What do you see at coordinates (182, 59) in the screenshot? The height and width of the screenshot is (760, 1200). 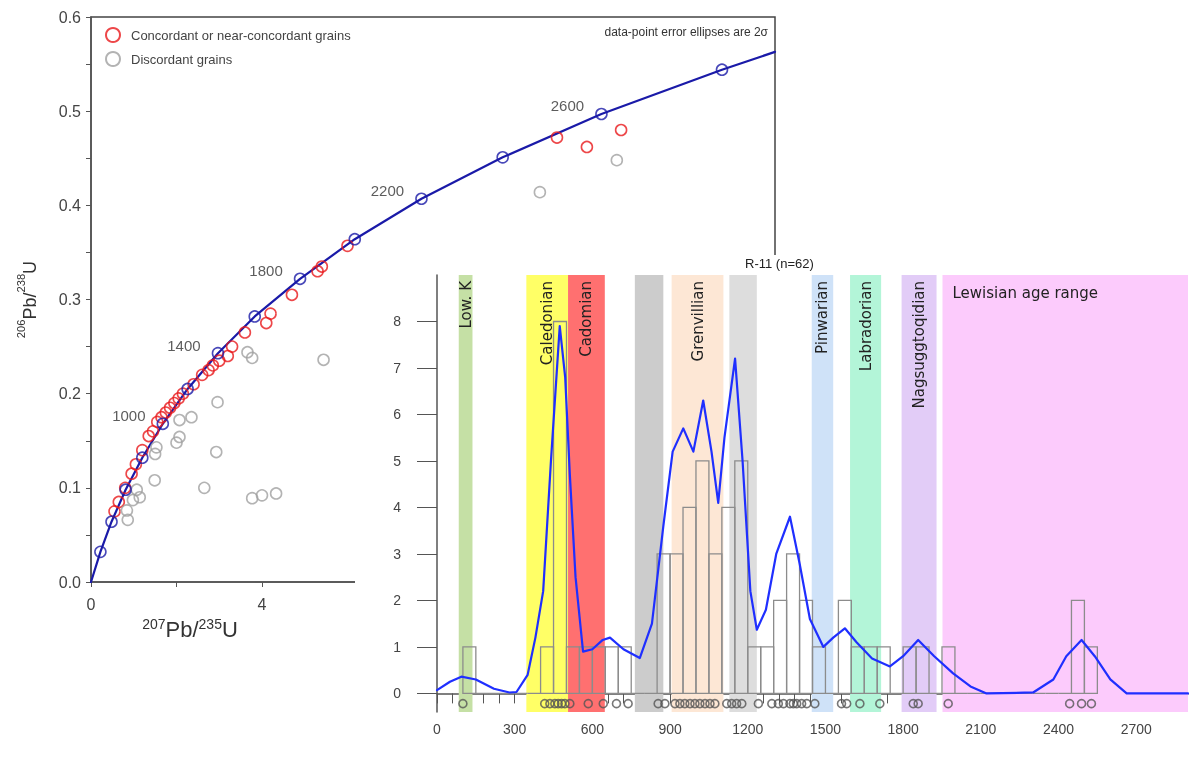 I see `legend-label: Discordant grains` at bounding box center [182, 59].